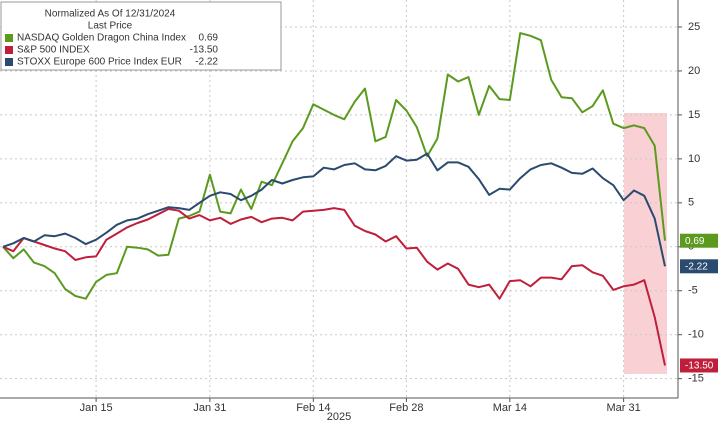 This screenshot has width=719, height=424. Describe the element at coordinates (206, 62) in the screenshot. I see `legend-value: -2.22` at that location.